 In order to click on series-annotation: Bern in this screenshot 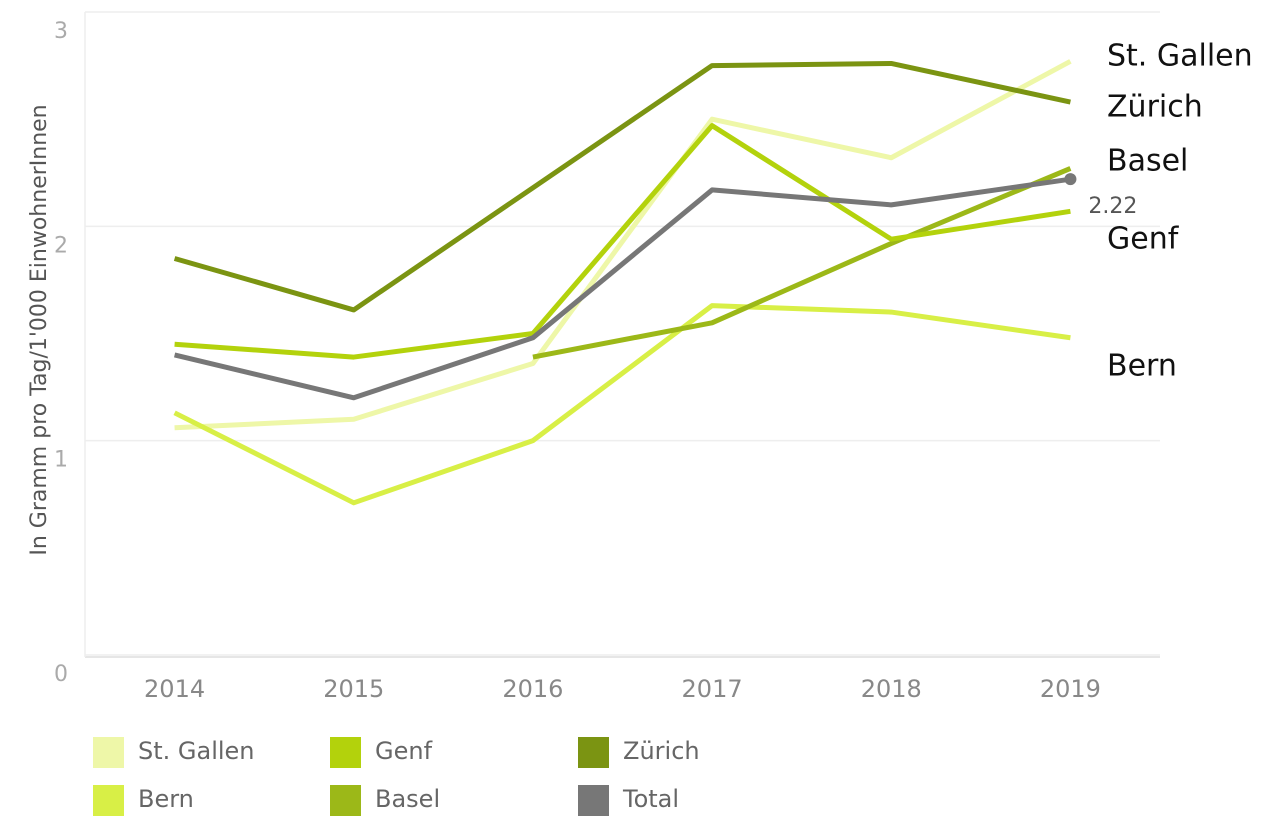, I will do `click(1142, 366)`.